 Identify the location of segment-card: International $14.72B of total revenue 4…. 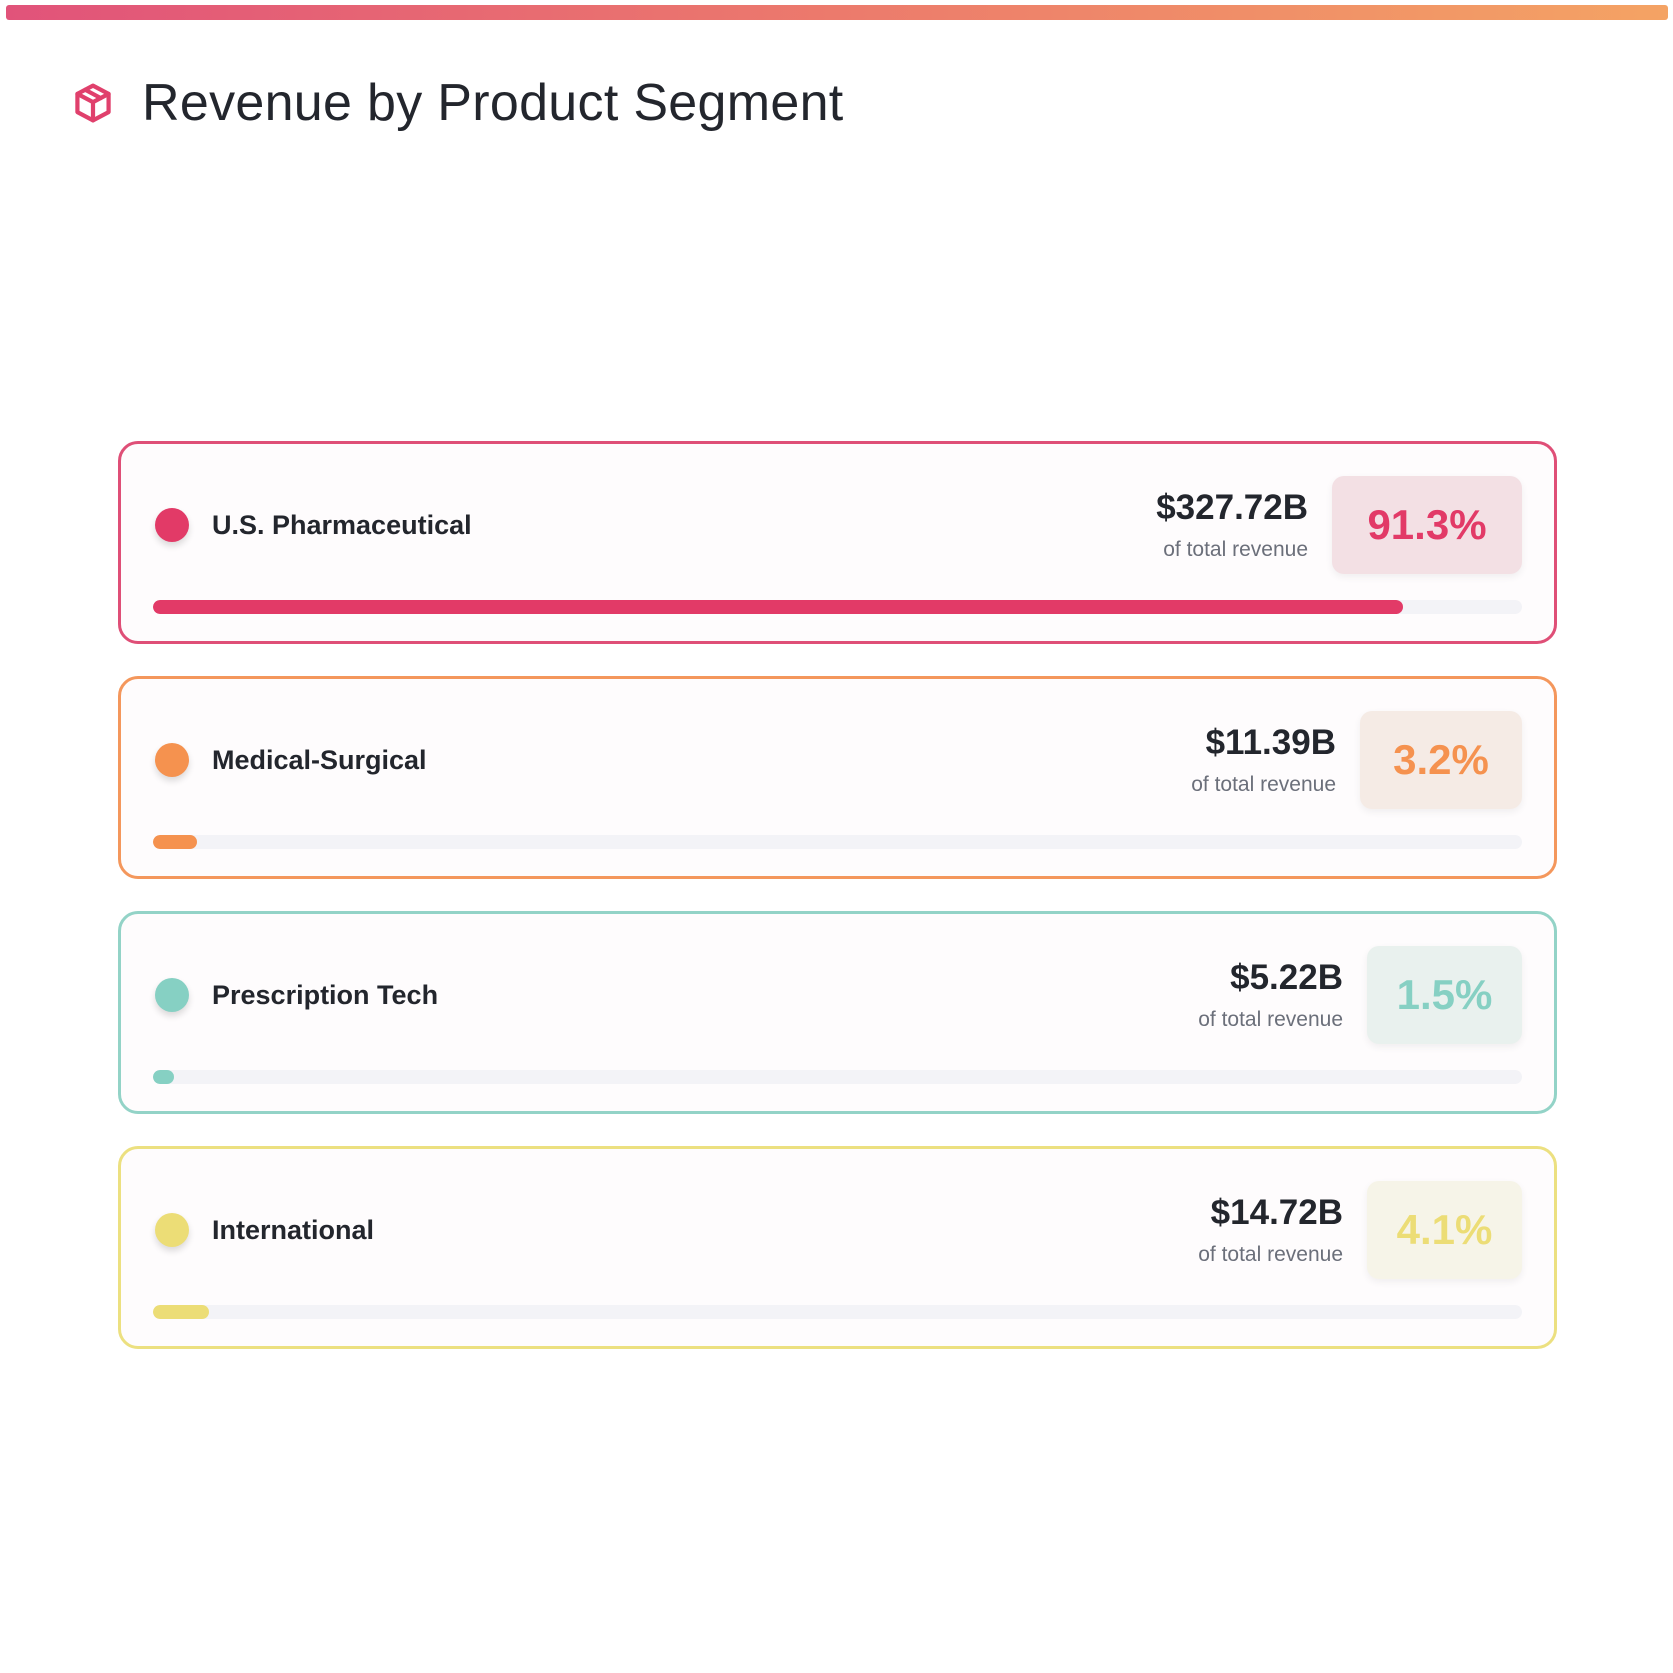
(837, 1247).